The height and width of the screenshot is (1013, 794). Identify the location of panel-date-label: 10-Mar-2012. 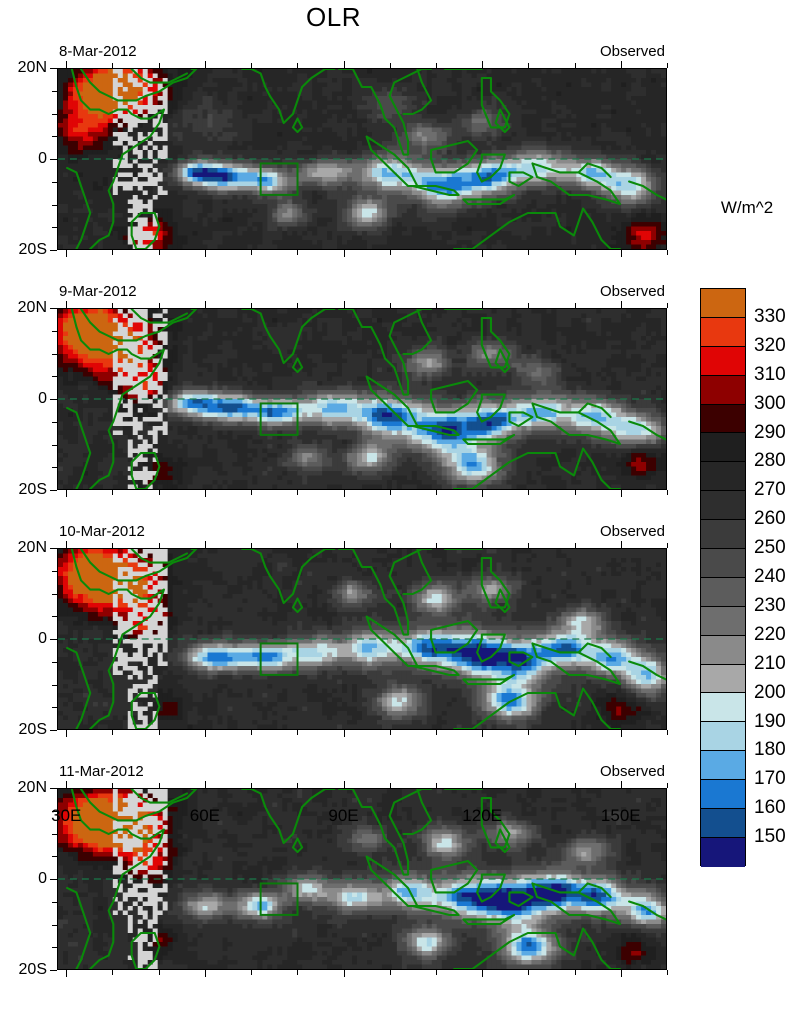
(102, 531).